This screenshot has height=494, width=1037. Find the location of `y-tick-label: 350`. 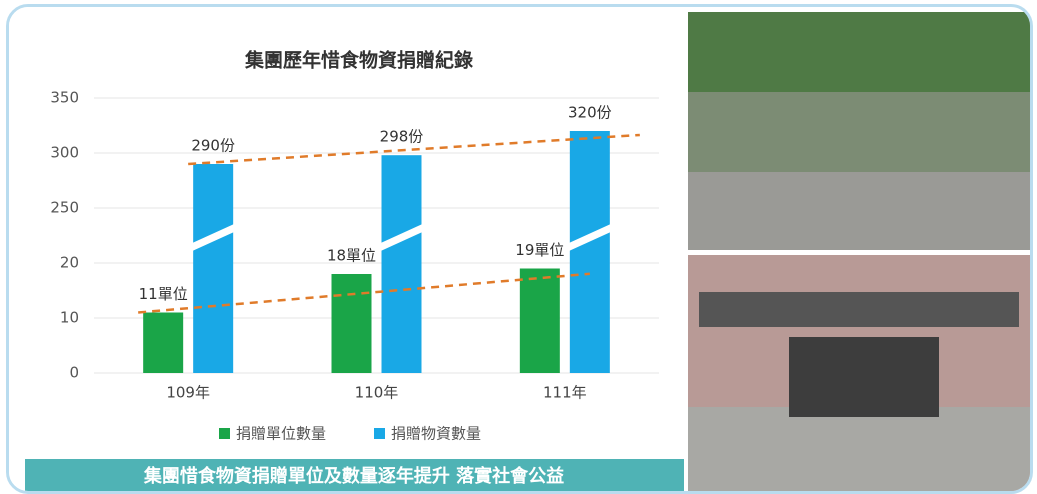

y-tick-label: 350 is located at coordinates (64, 98).